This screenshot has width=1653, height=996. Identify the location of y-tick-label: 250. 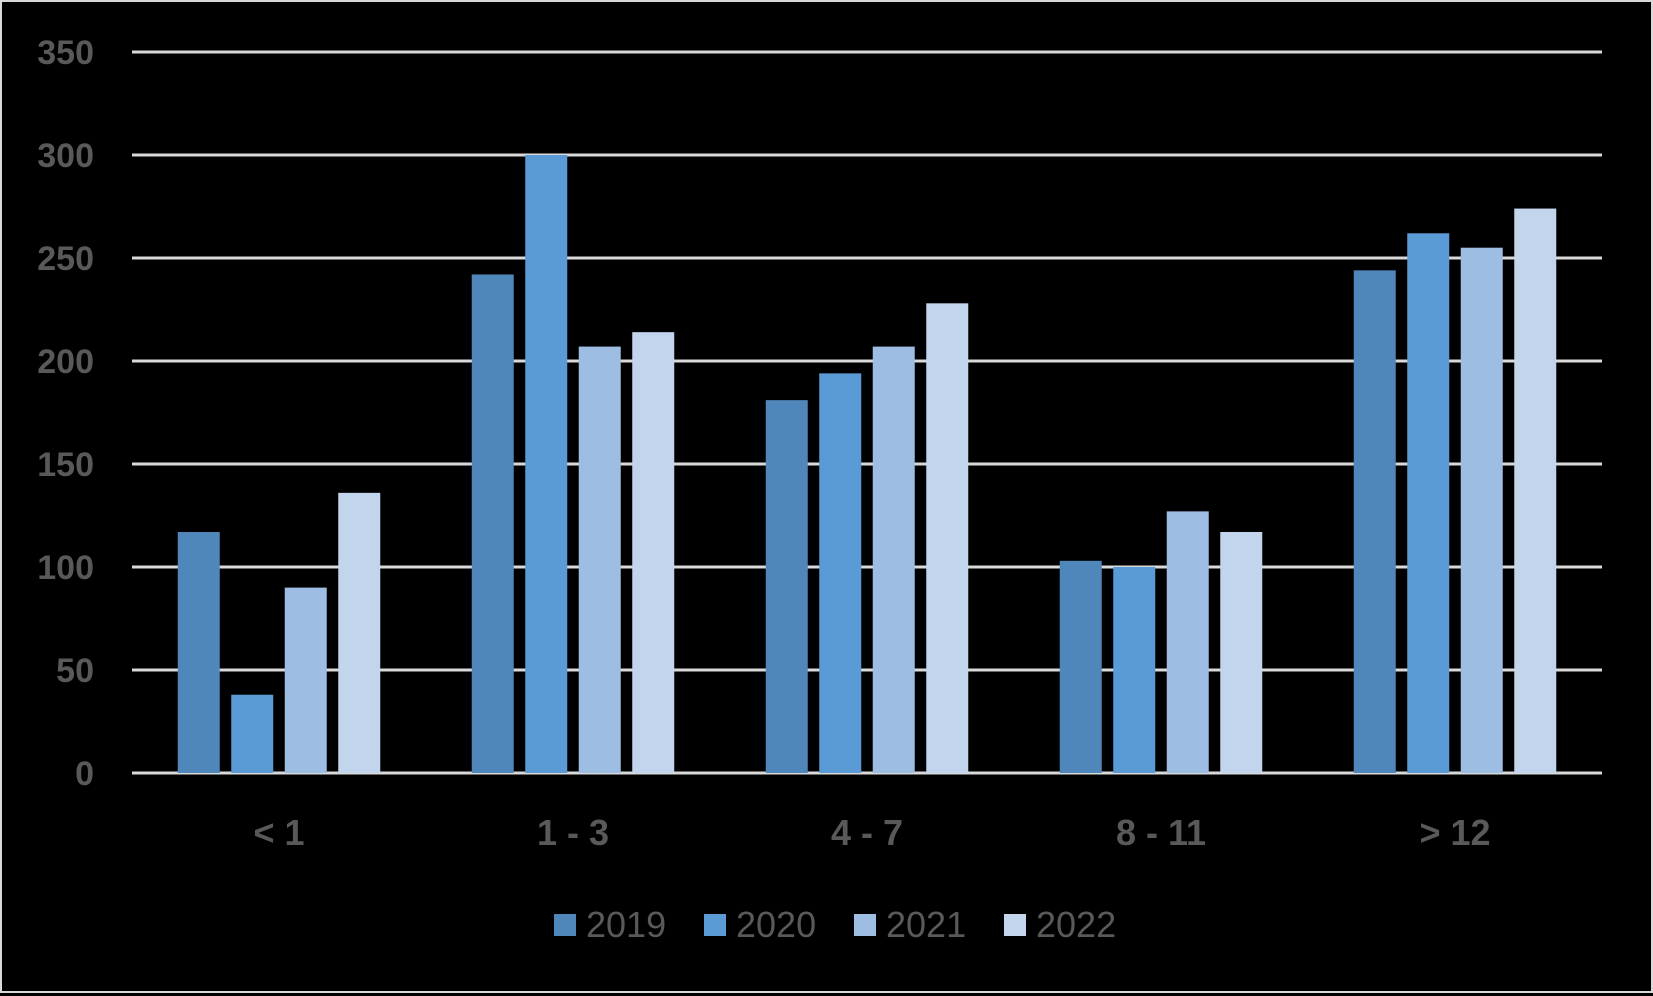
(65, 259).